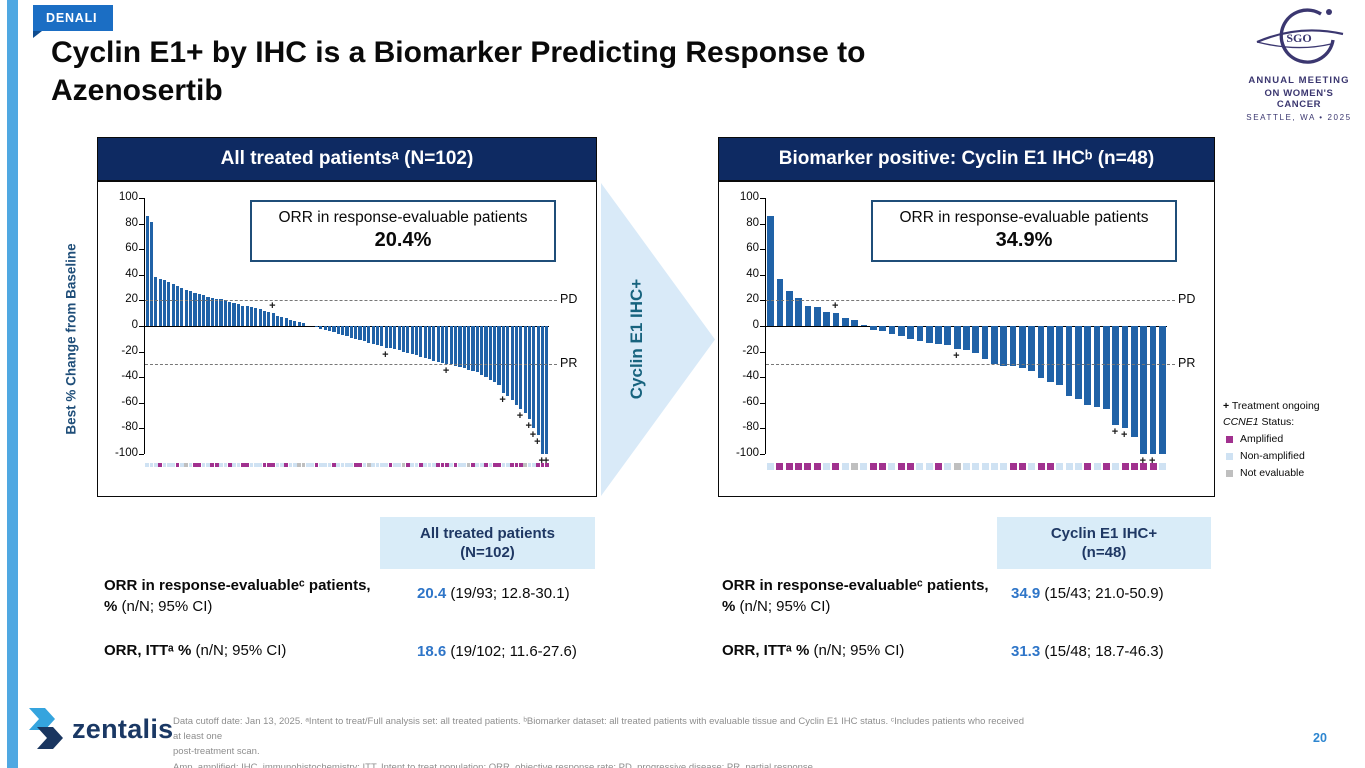 The image size is (1365, 768). I want to click on threshold-label-pd: PD, so click(1187, 299).